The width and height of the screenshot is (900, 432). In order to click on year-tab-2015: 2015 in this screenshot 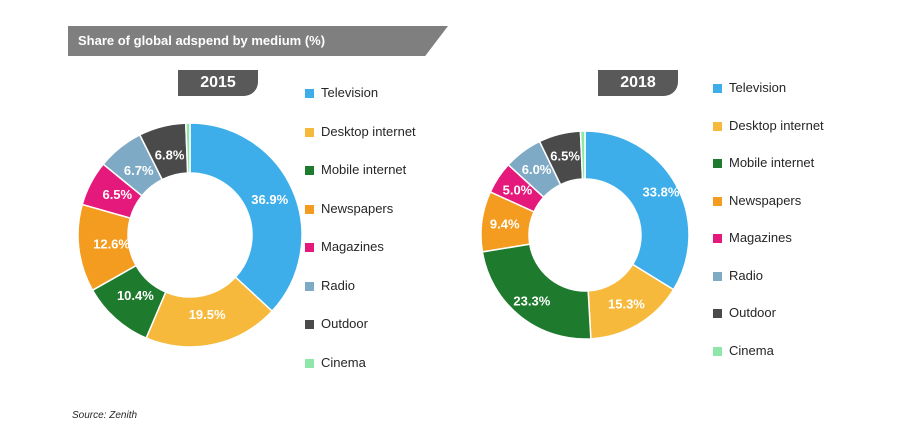, I will do `click(218, 83)`.